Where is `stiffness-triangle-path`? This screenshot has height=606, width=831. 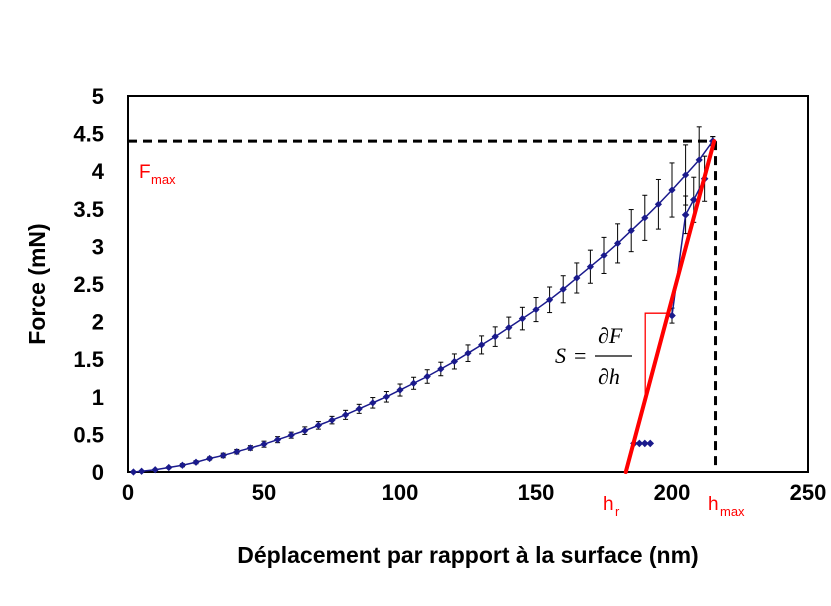
stiffness-triangle-path is located at coordinates (656, 356).